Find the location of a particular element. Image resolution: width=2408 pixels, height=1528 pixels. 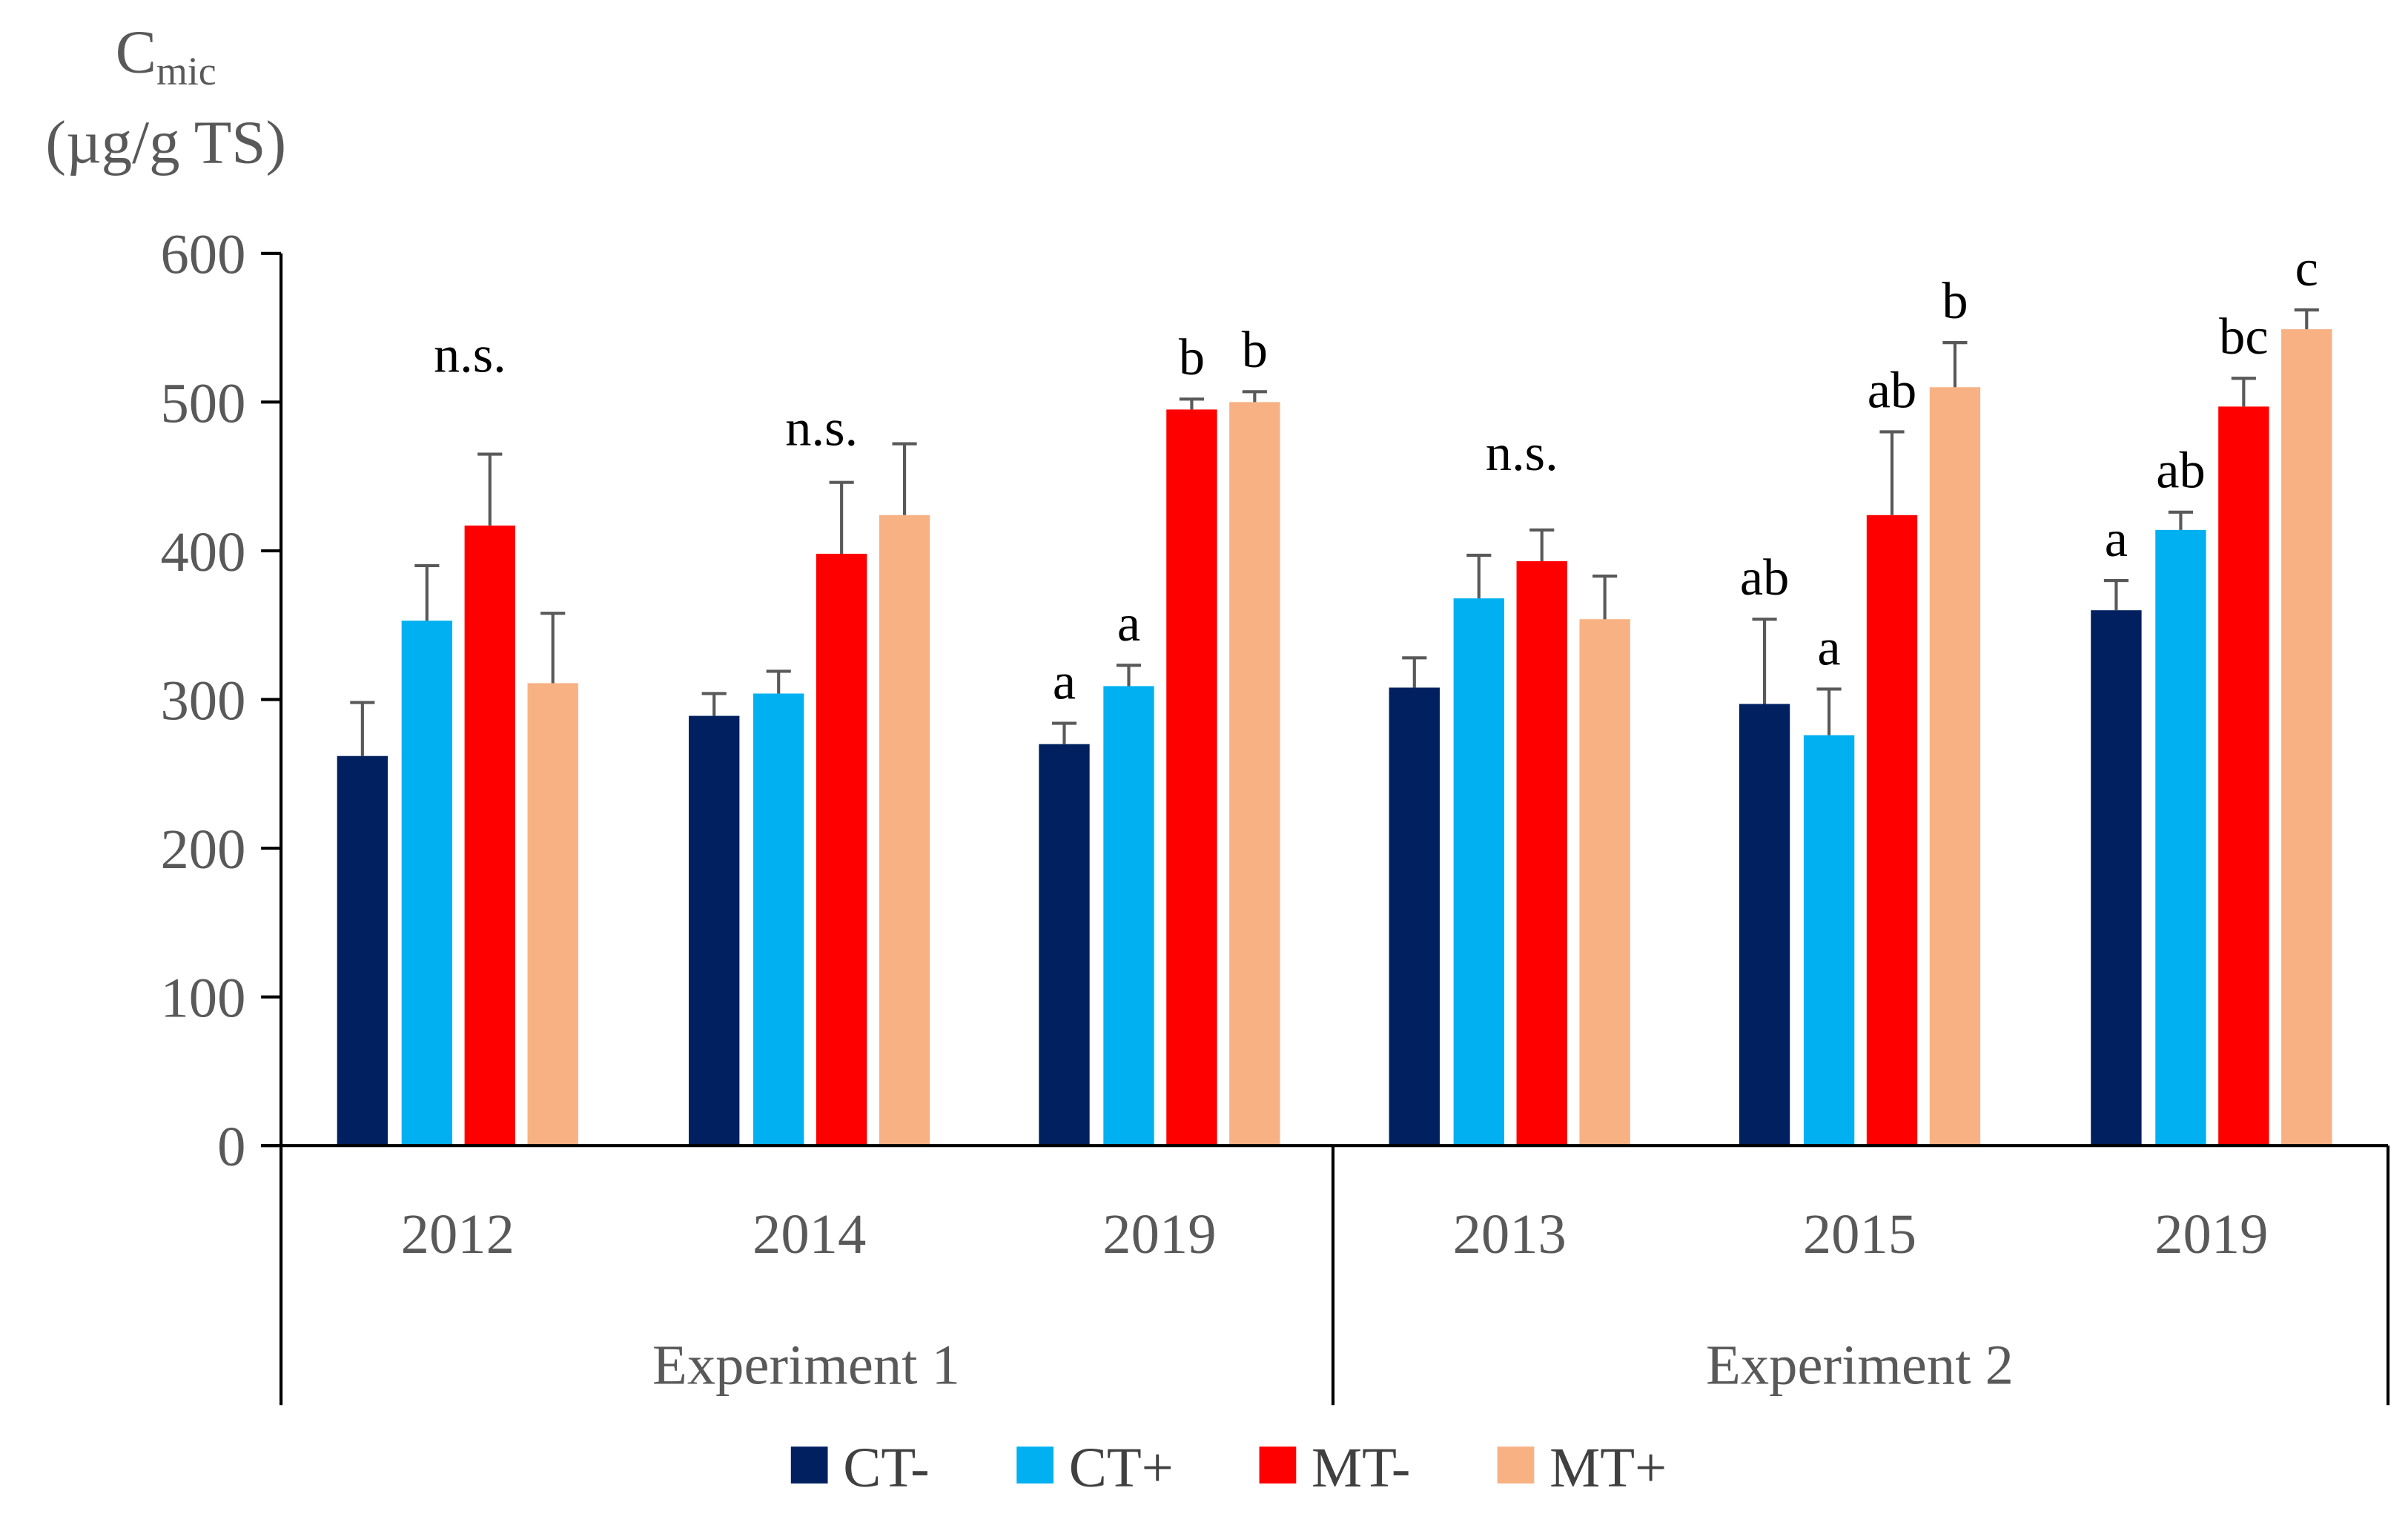

x-tick-label: 2014 is located at coordinates (809, 1234).